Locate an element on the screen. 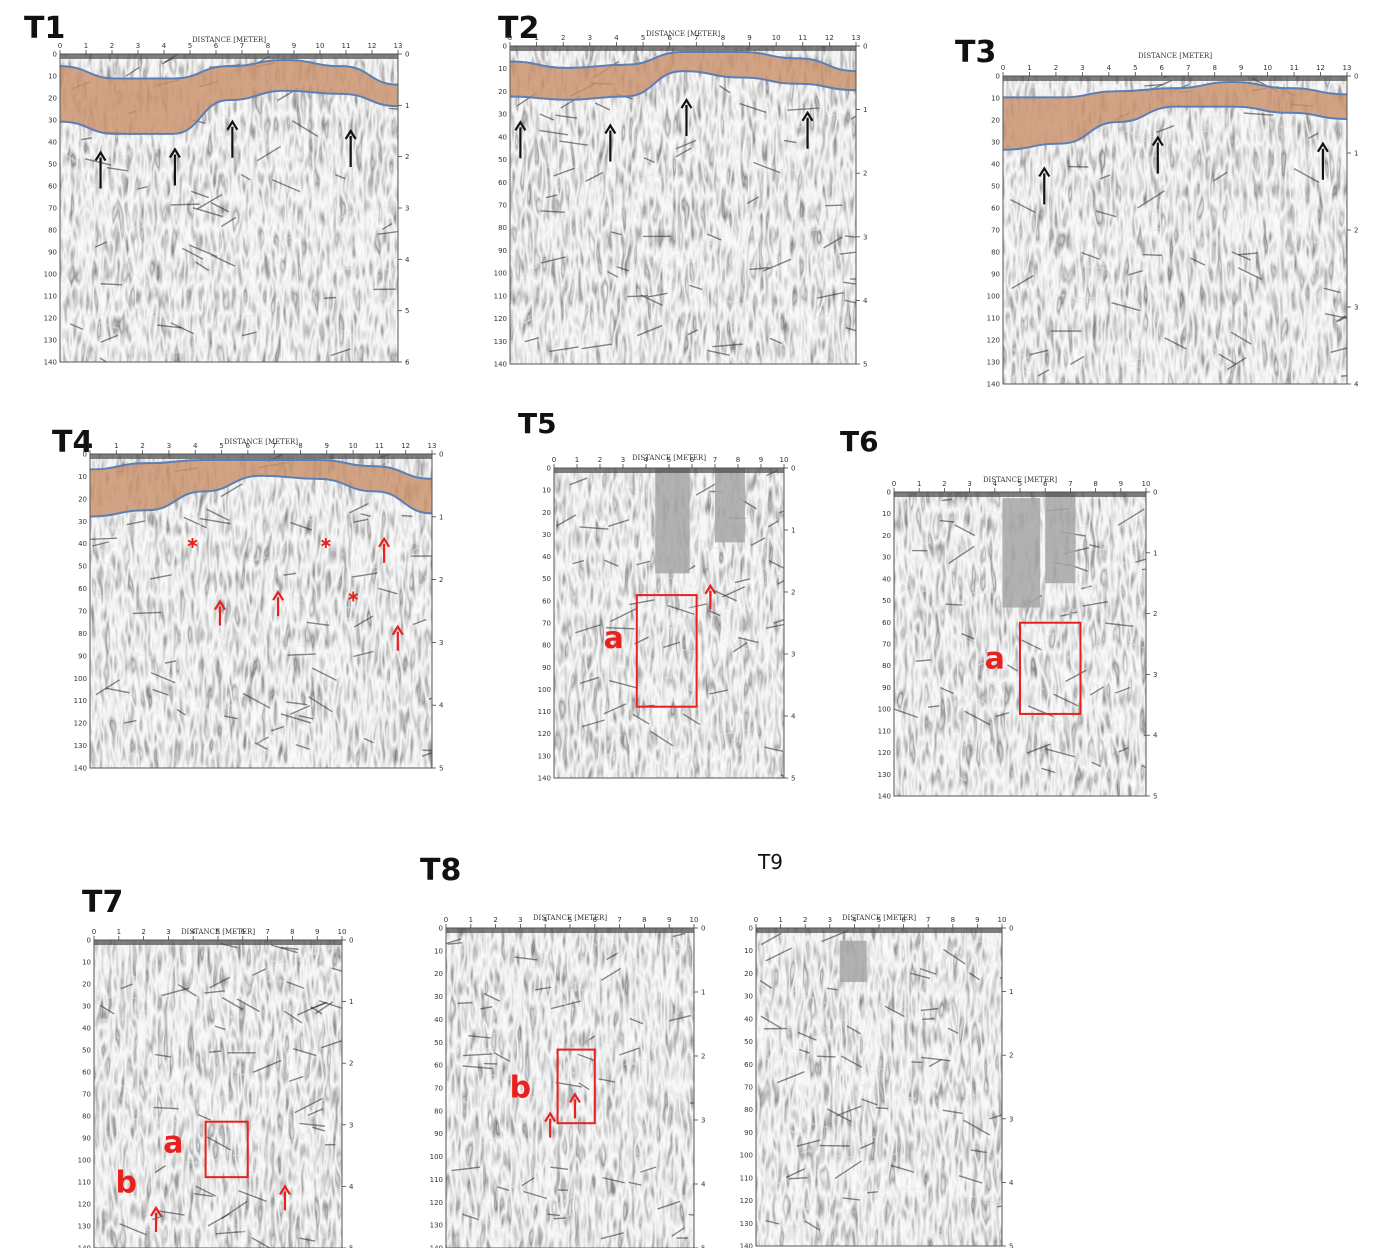 Image resolution: width=1386 pixels, height=1248 pixels. y-tick-label-right: 3 is located at coordinates (793, 655).